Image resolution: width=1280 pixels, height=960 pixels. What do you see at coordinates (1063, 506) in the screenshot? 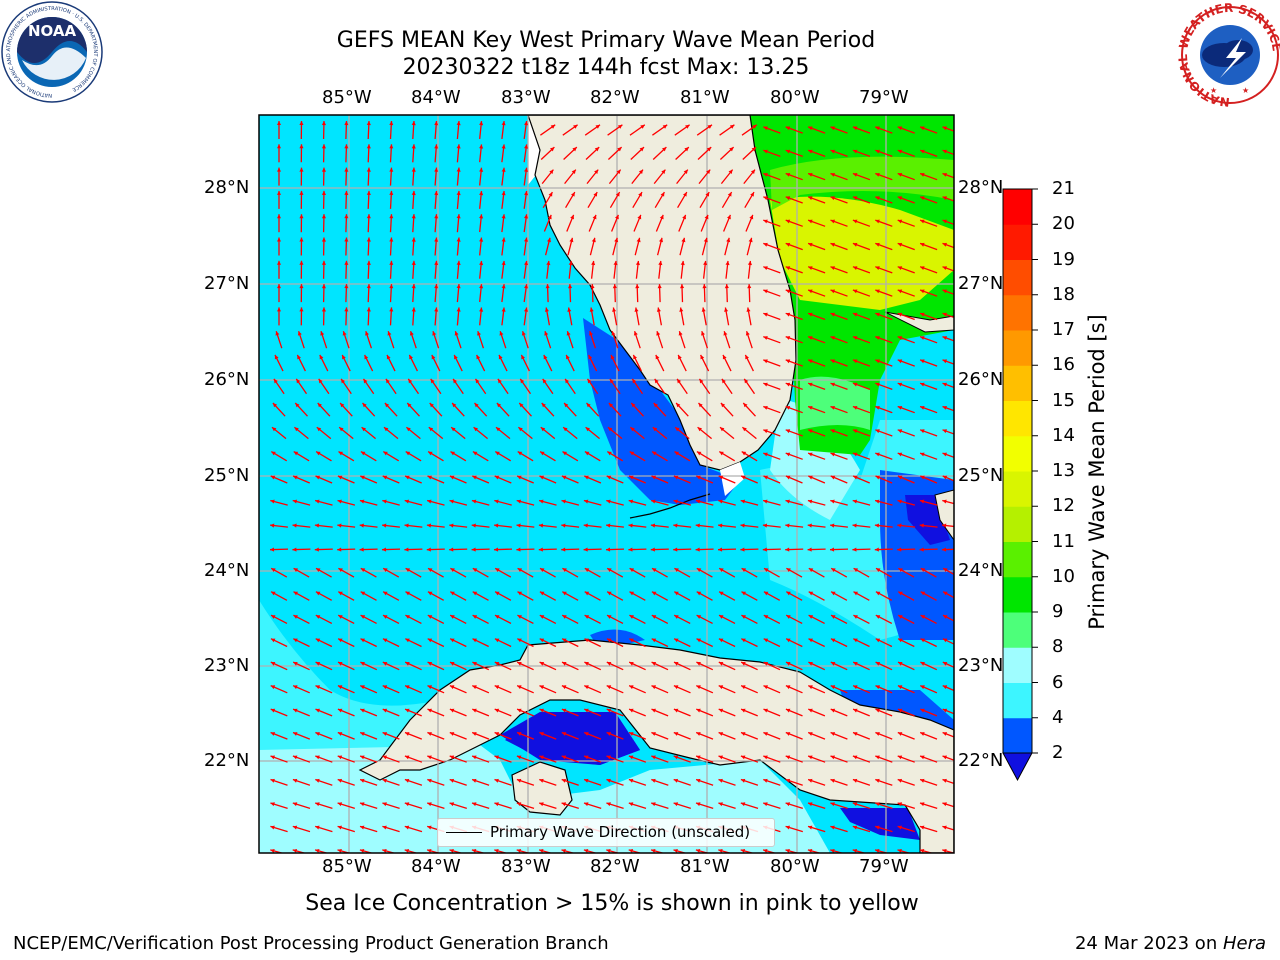
I see `colorbar-tick-label: 12` at bounding box center [1063, 506].